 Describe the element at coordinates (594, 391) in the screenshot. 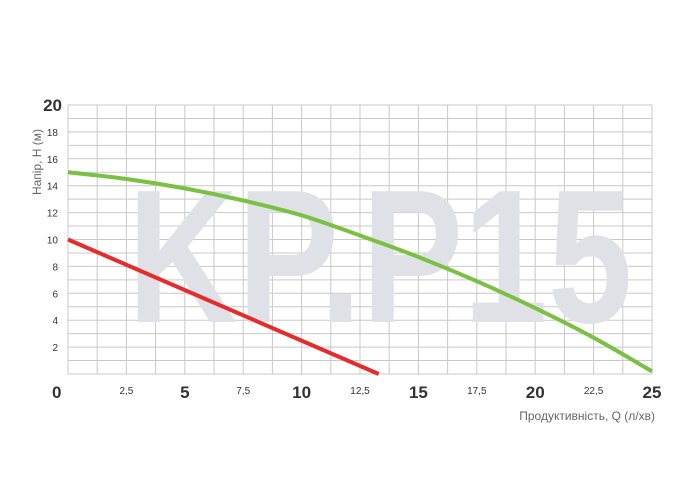

I see `x-tick-label: 22,5` at that location.